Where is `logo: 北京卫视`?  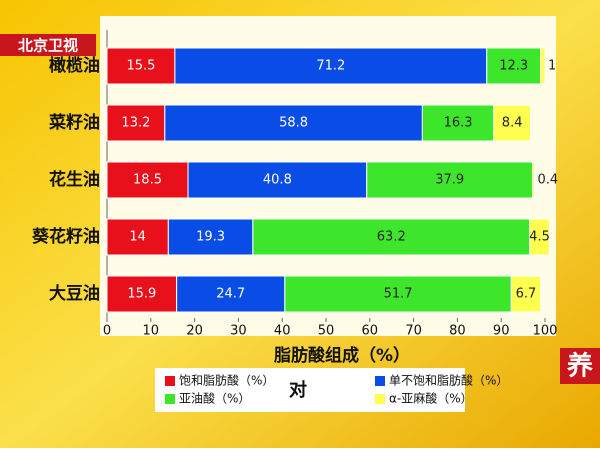
logo: 北京卫视 is located at coordinates (48, 46).